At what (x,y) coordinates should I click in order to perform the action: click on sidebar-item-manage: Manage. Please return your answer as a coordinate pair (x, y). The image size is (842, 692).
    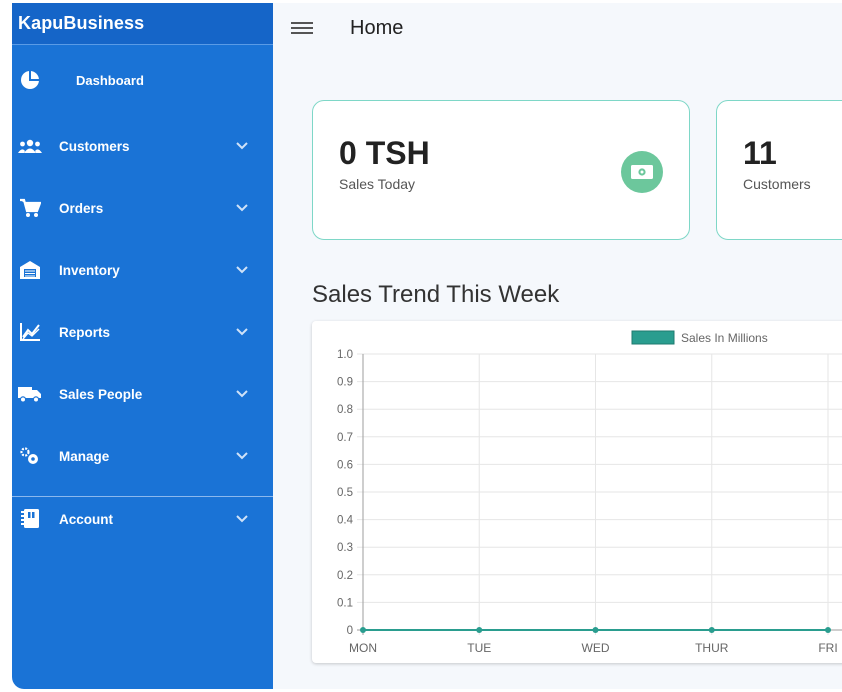
    Looking at the image, I should click on (142, 456).